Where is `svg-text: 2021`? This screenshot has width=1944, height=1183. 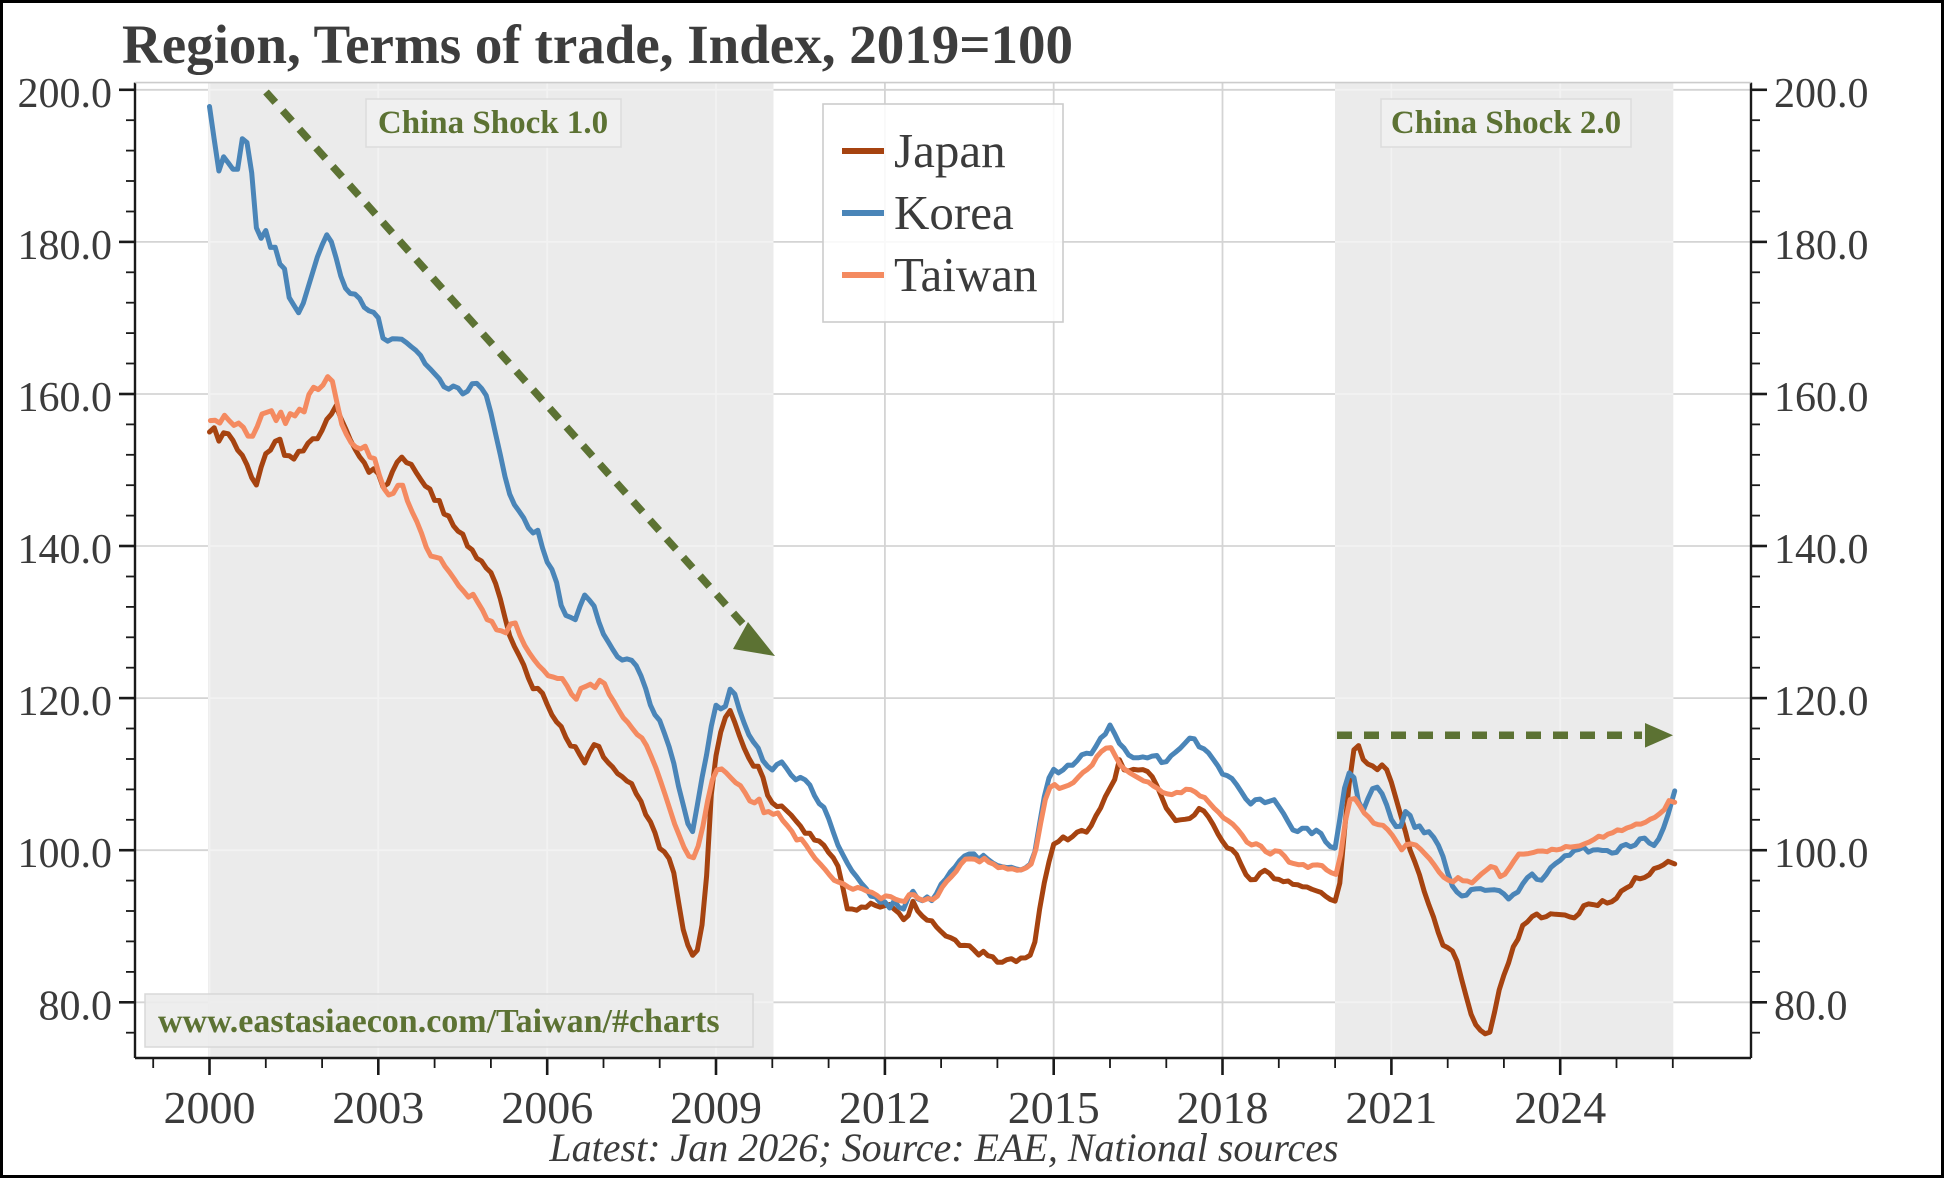 svg-text: 2021 is located at coordinates (1391, 1107).